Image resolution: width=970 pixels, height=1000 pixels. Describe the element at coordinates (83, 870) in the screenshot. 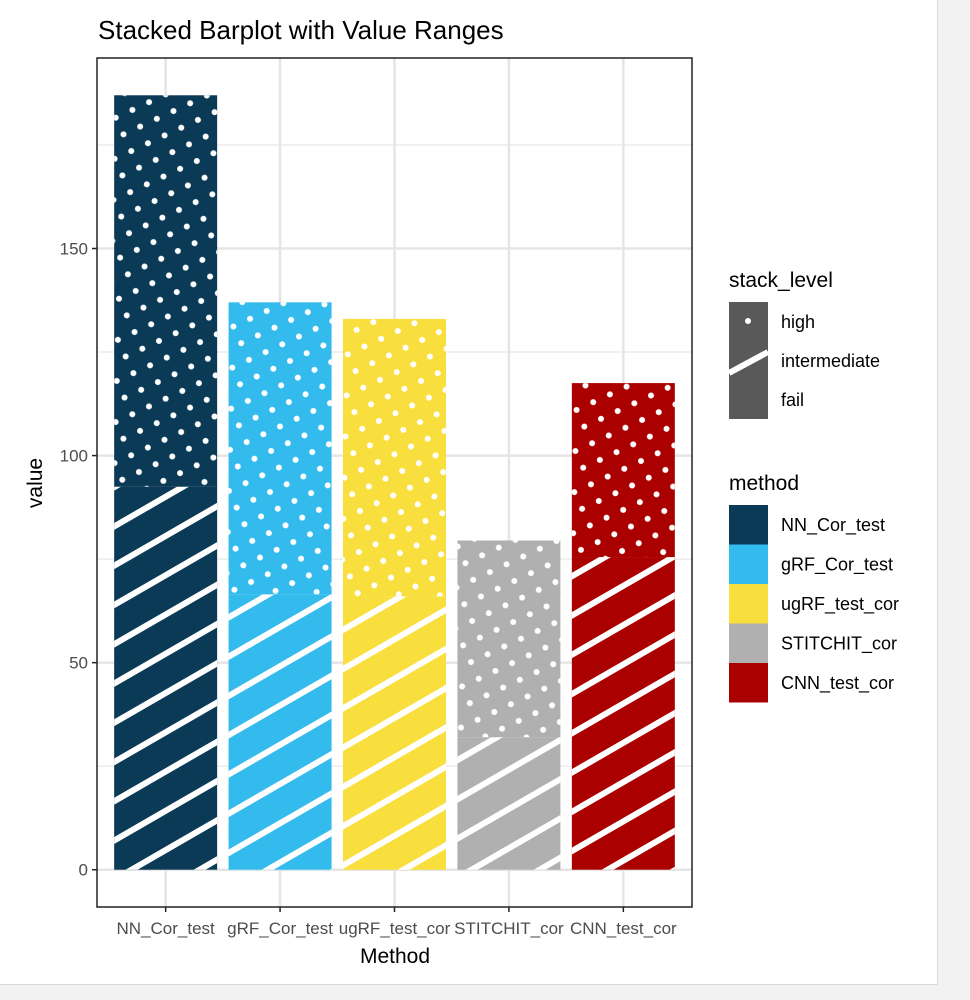

I see `y-tick-label: 0` at that location.